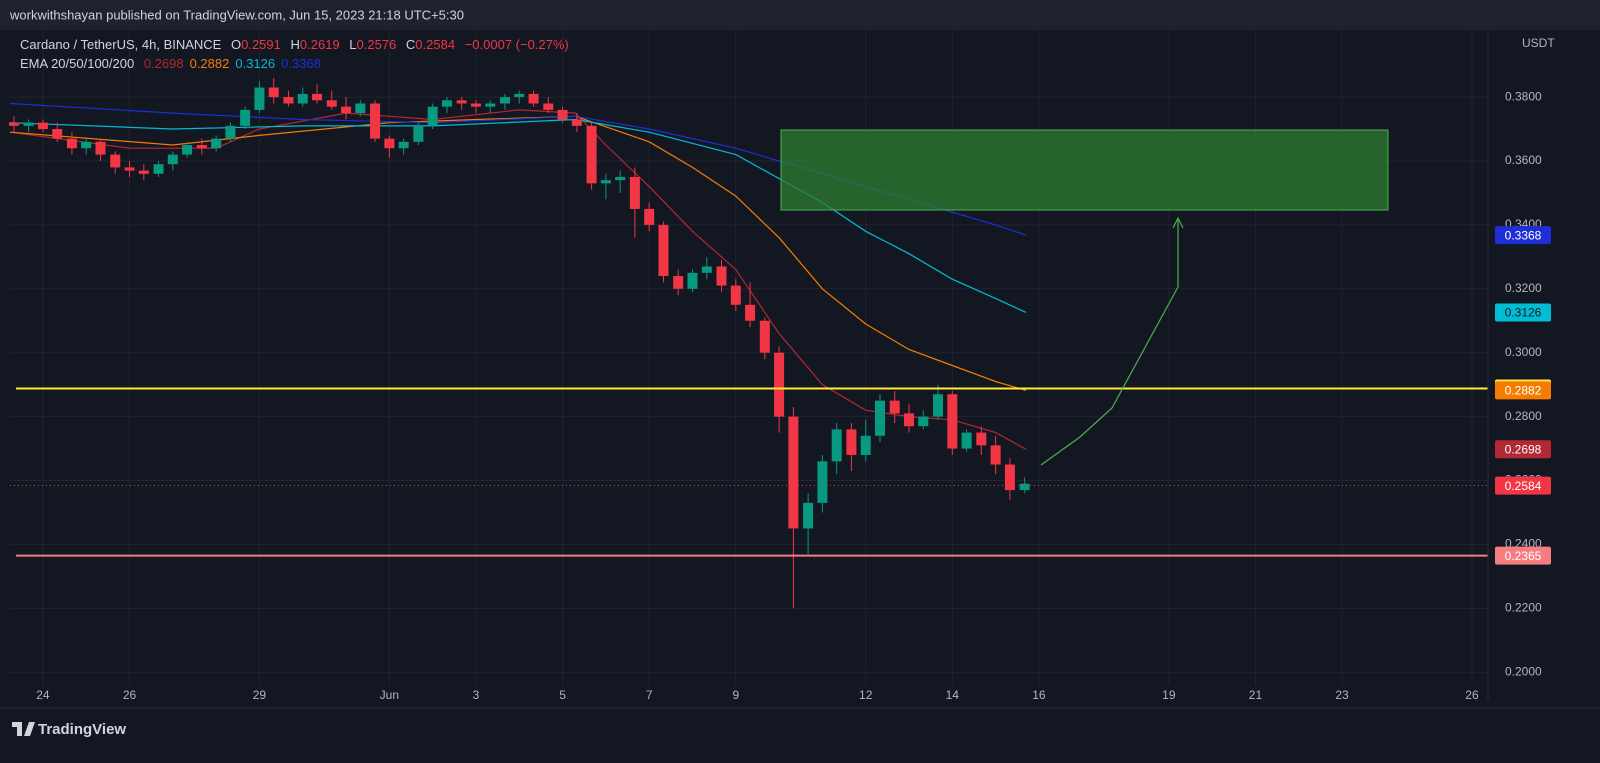  What do you see at coordinates (82, 729) in the screenshot?
I see `footer-brand: TradingView` at bounding box center [82, 729].